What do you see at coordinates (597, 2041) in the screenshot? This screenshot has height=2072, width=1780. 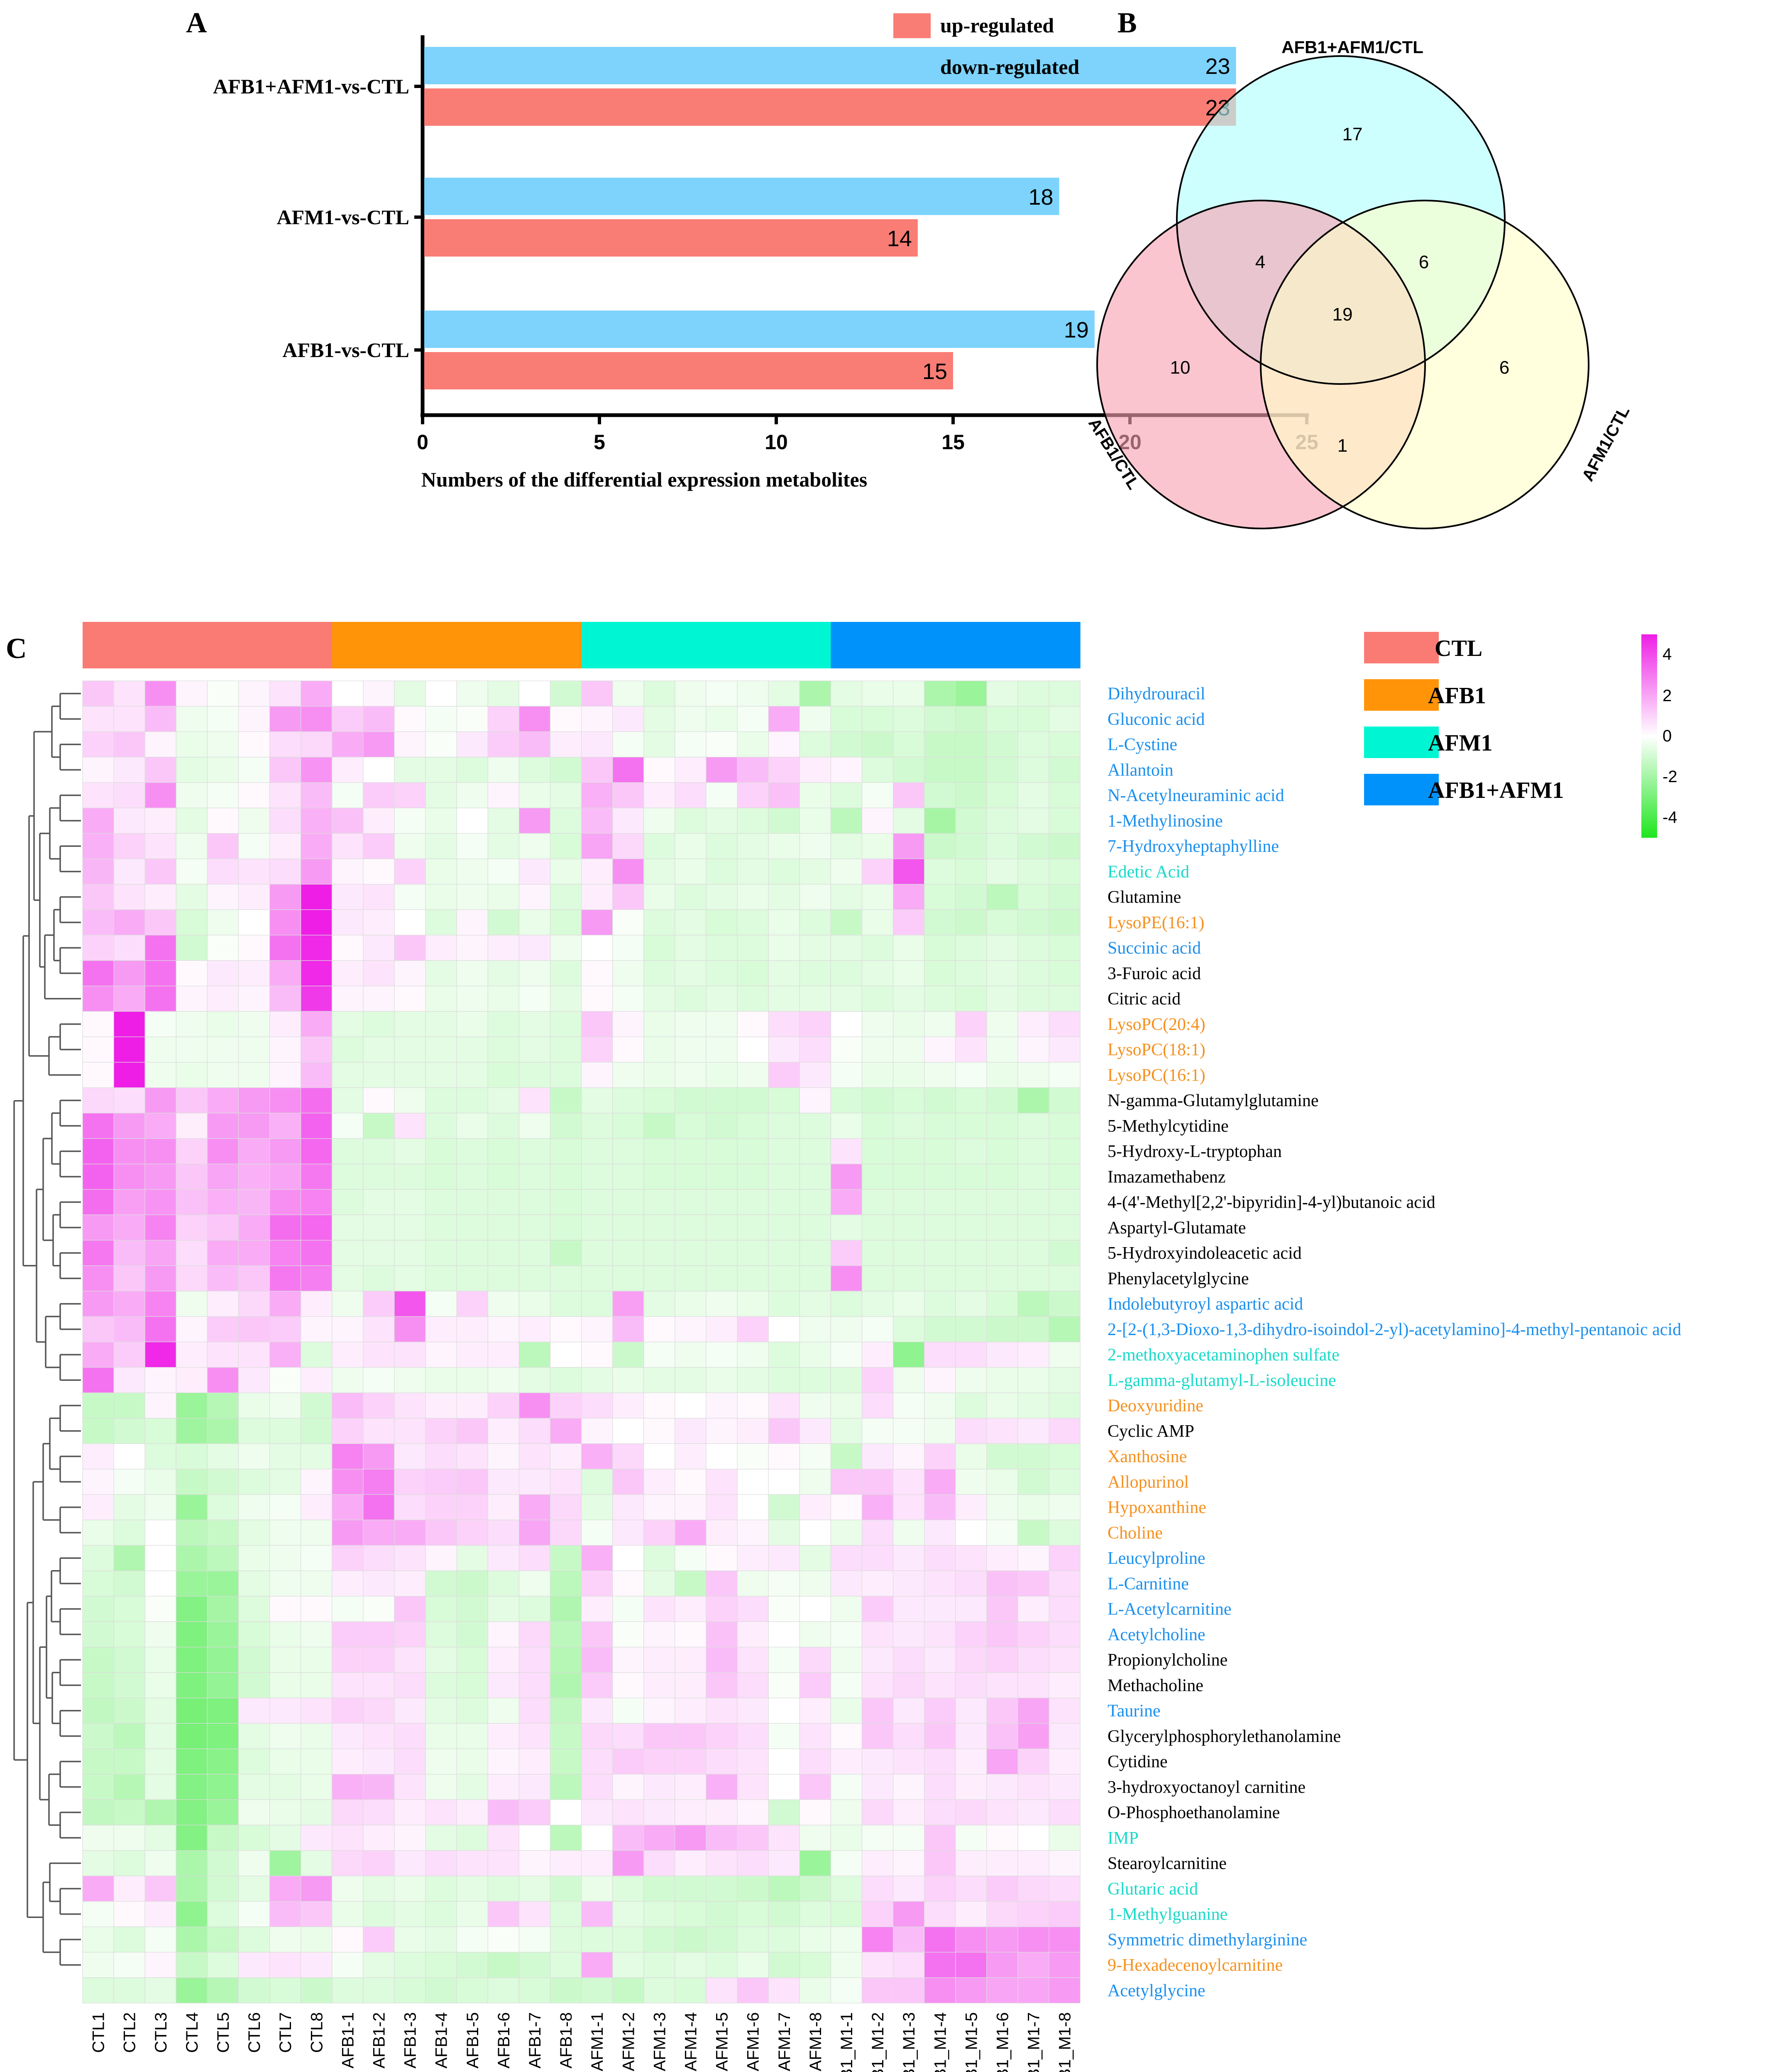 I see `column-label: AFM1-1` at bounding box center [597, 2041].